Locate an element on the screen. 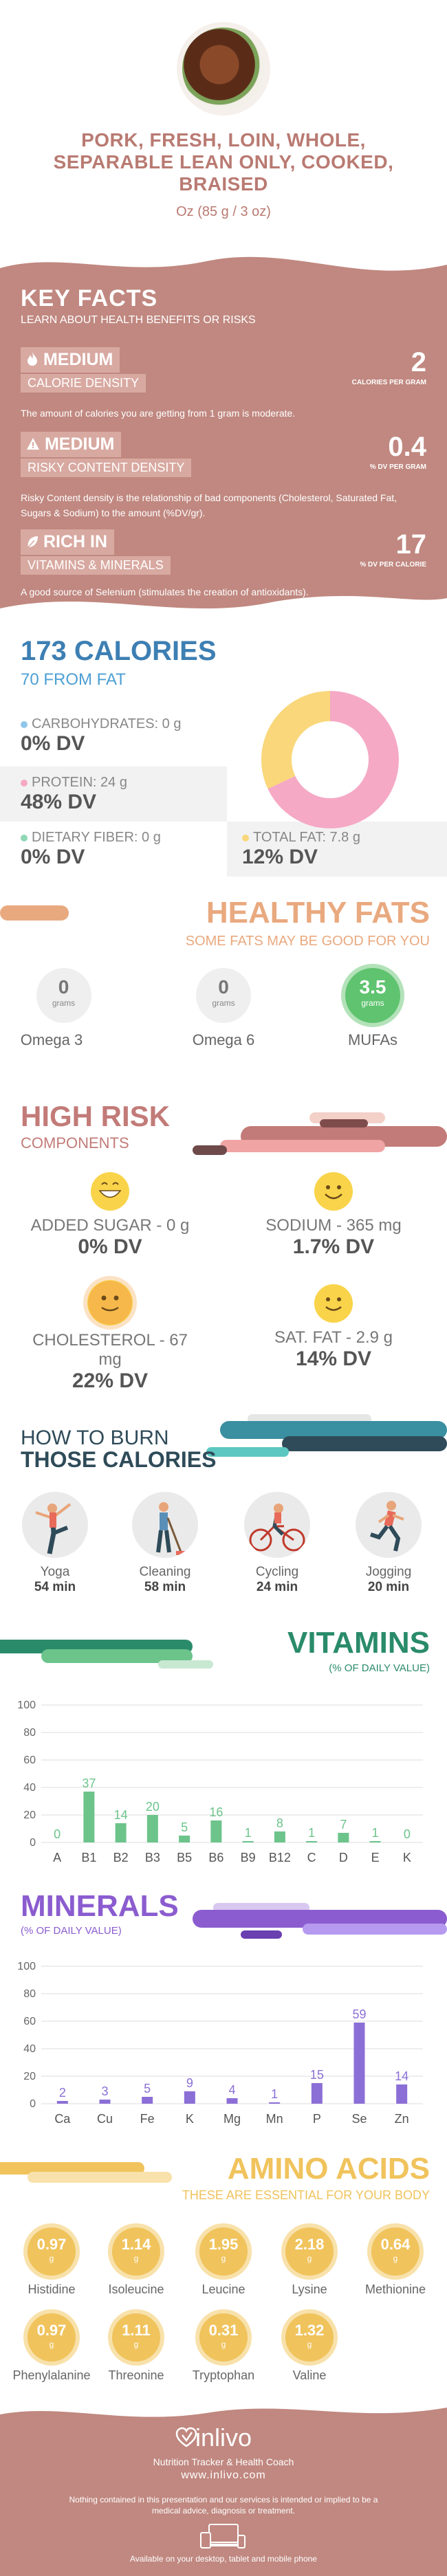  fact-label: CALORIE DENSITY is located at coordinates (83, 383).